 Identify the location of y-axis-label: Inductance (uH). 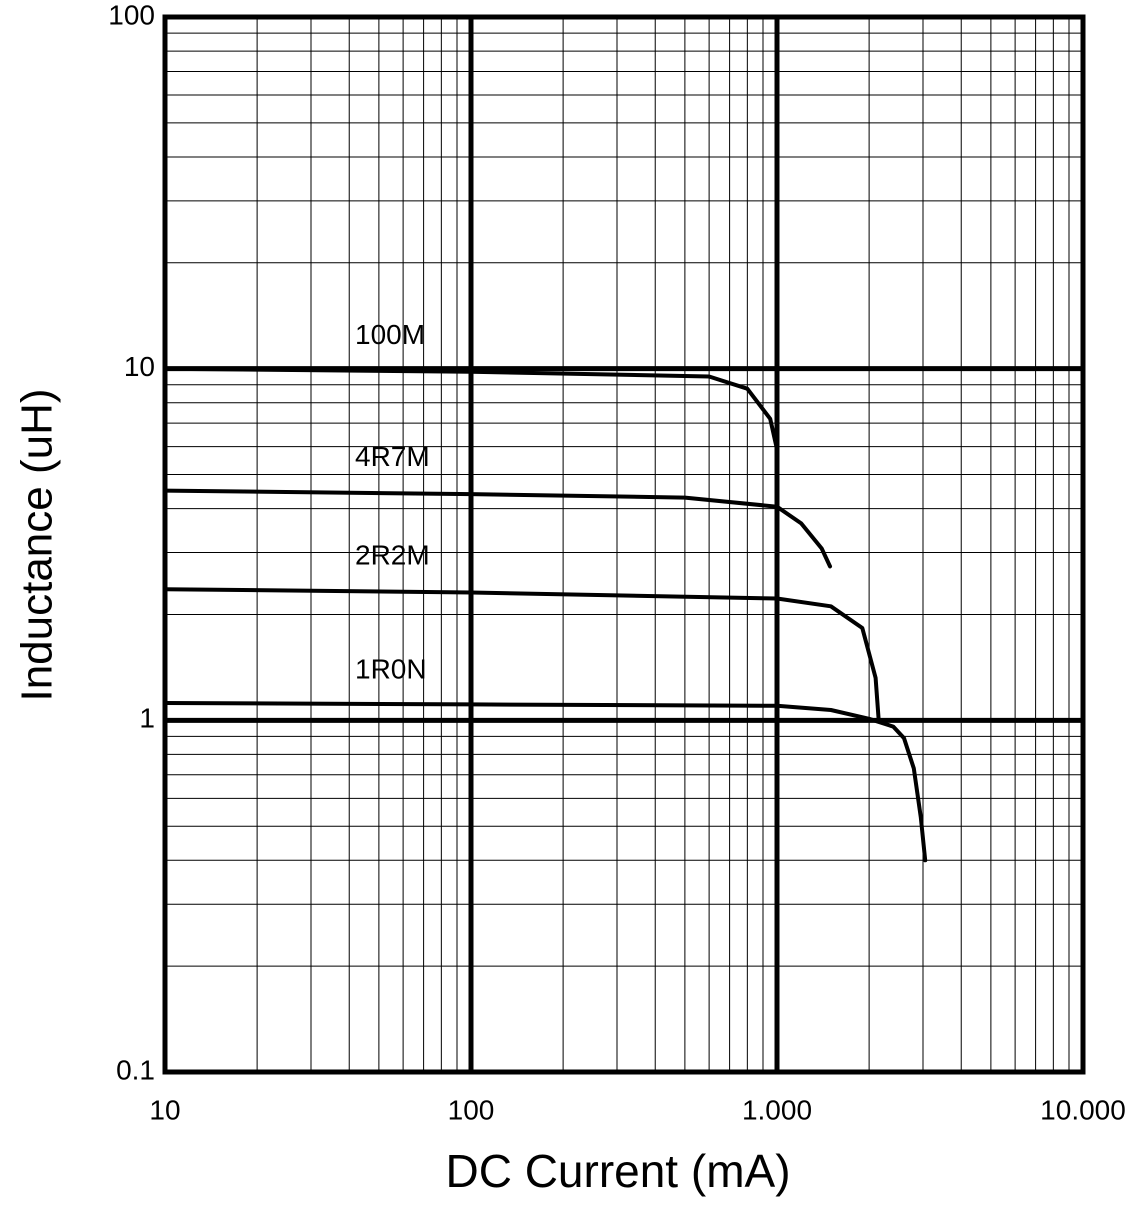
(37, 544).